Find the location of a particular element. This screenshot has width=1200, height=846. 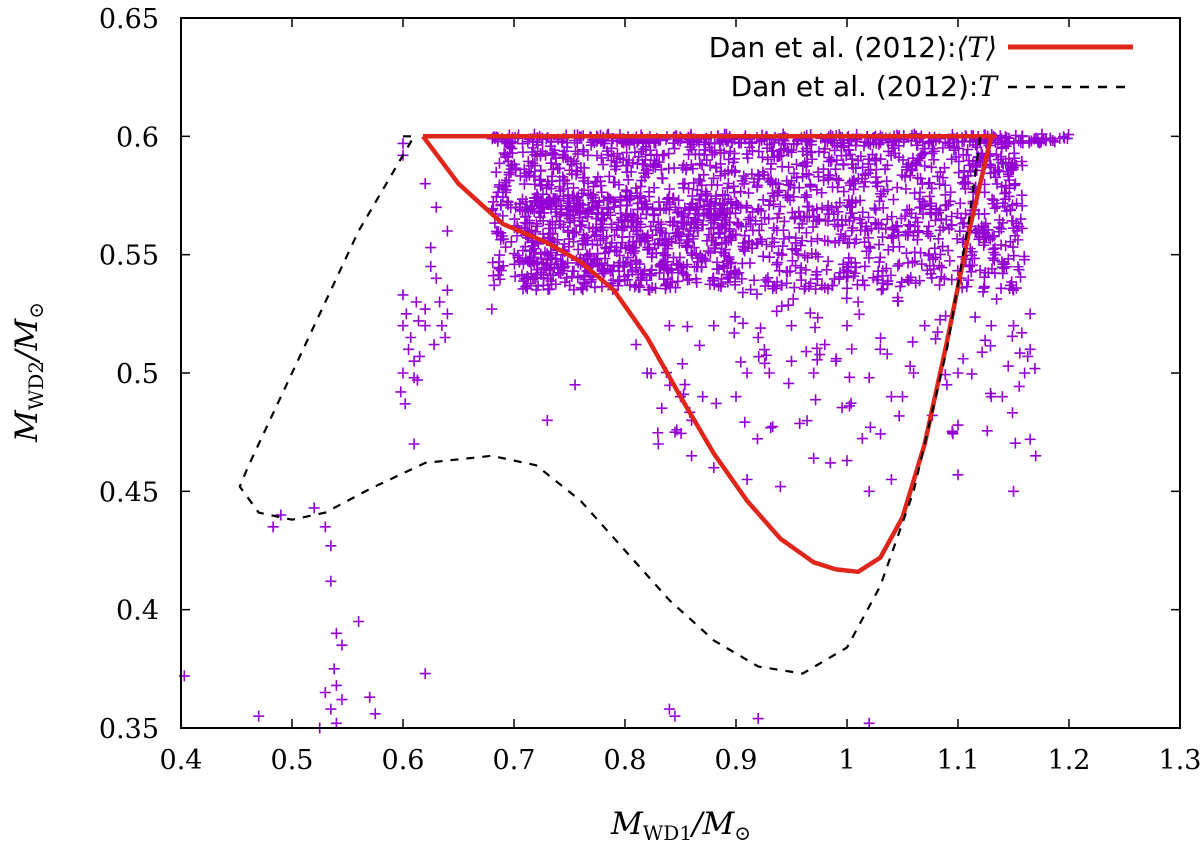

y-axis-label-rest: /M is located at coordinates (27, 340).